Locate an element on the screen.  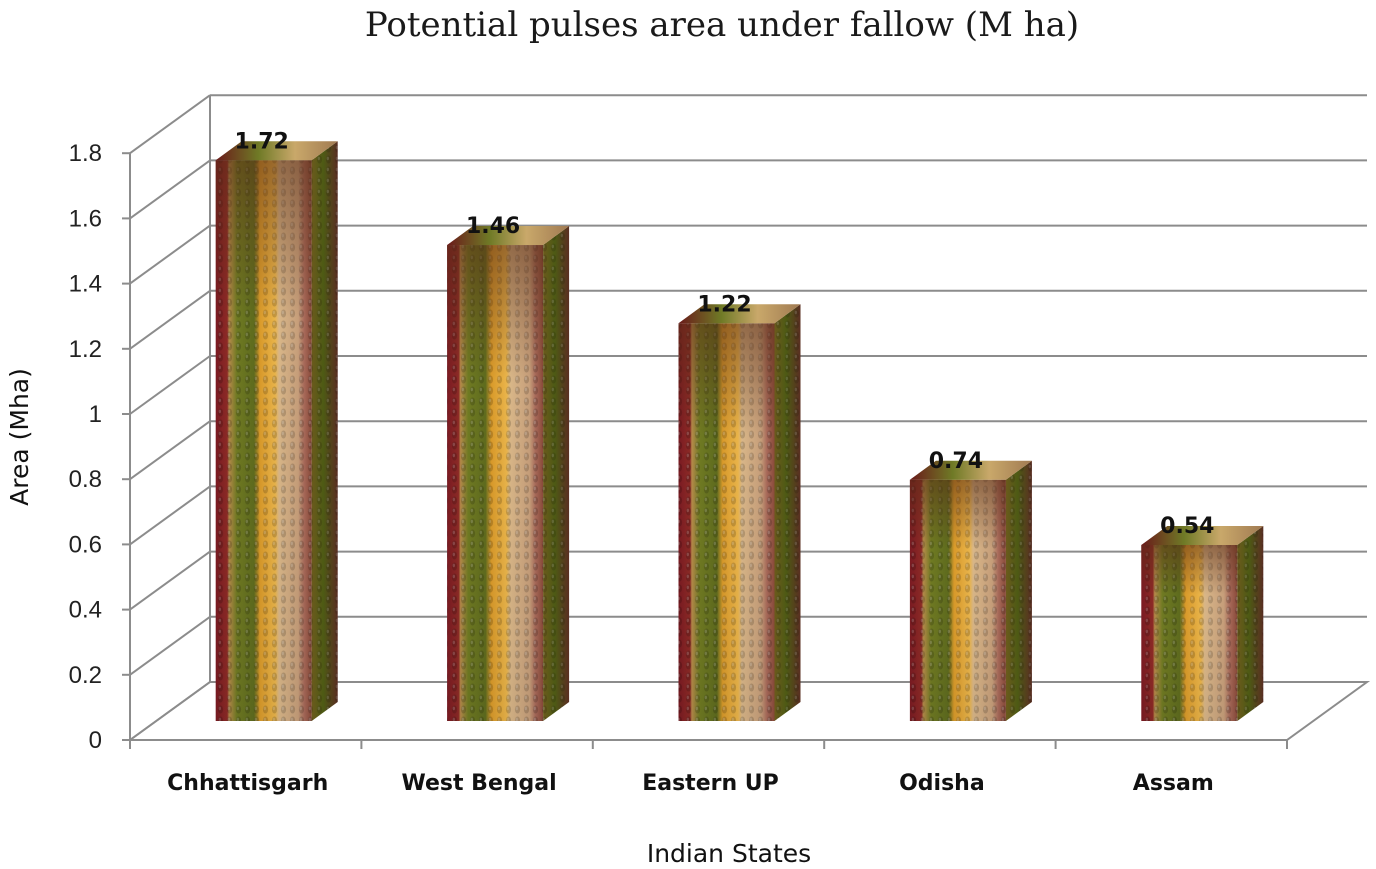
data-label: 1.72 is located at coordinates (262, 141).